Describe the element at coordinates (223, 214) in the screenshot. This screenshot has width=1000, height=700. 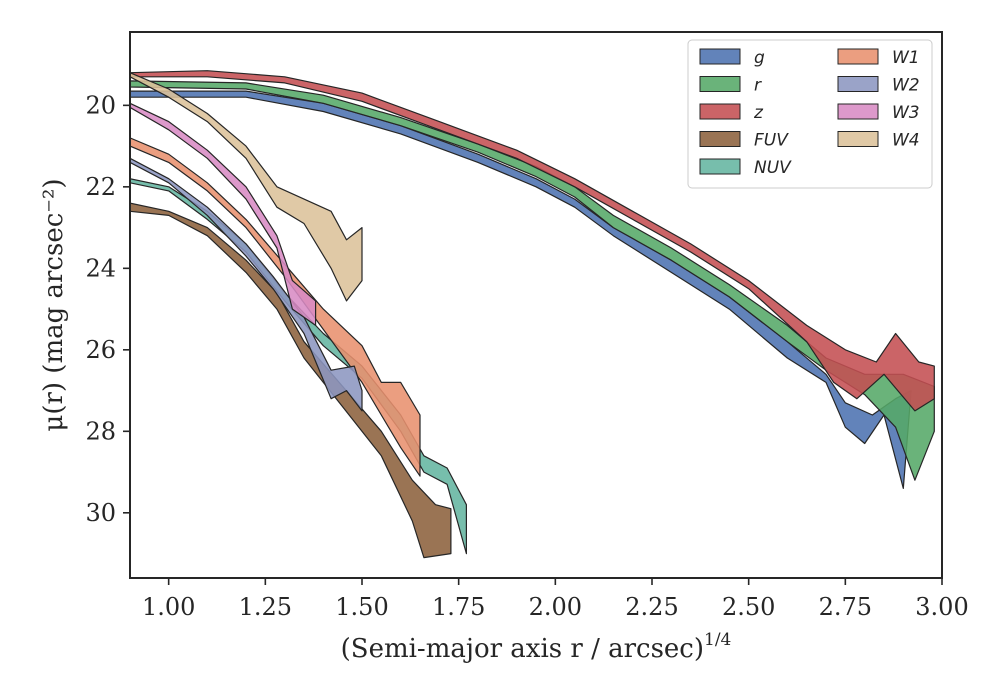
I see `band-w3` at that location.